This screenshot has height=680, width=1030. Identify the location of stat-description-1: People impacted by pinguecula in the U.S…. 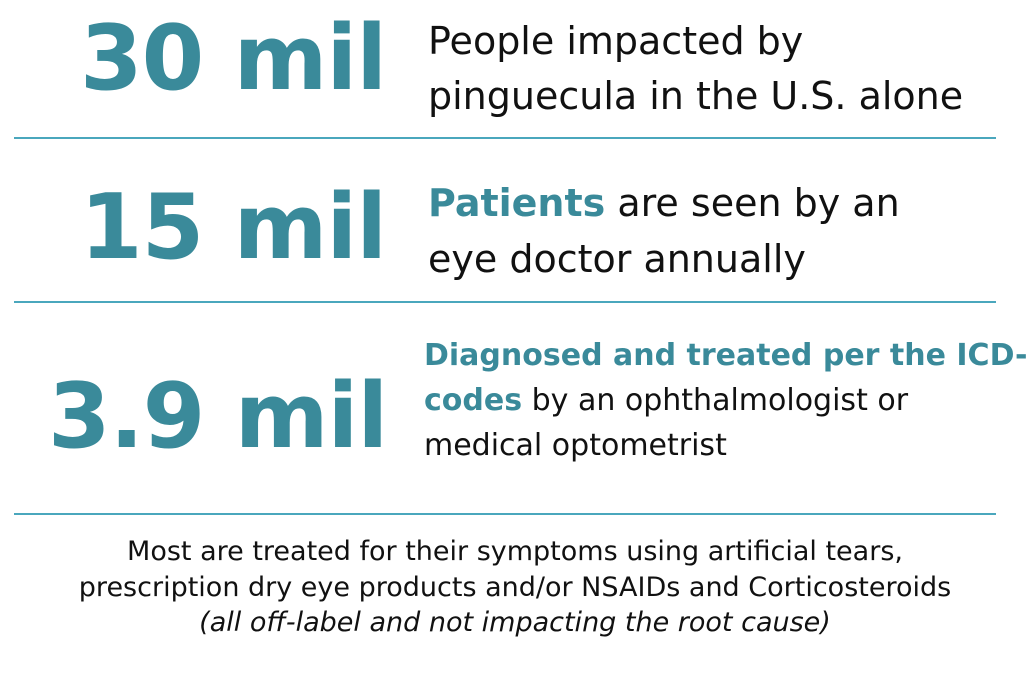
(695, 69).